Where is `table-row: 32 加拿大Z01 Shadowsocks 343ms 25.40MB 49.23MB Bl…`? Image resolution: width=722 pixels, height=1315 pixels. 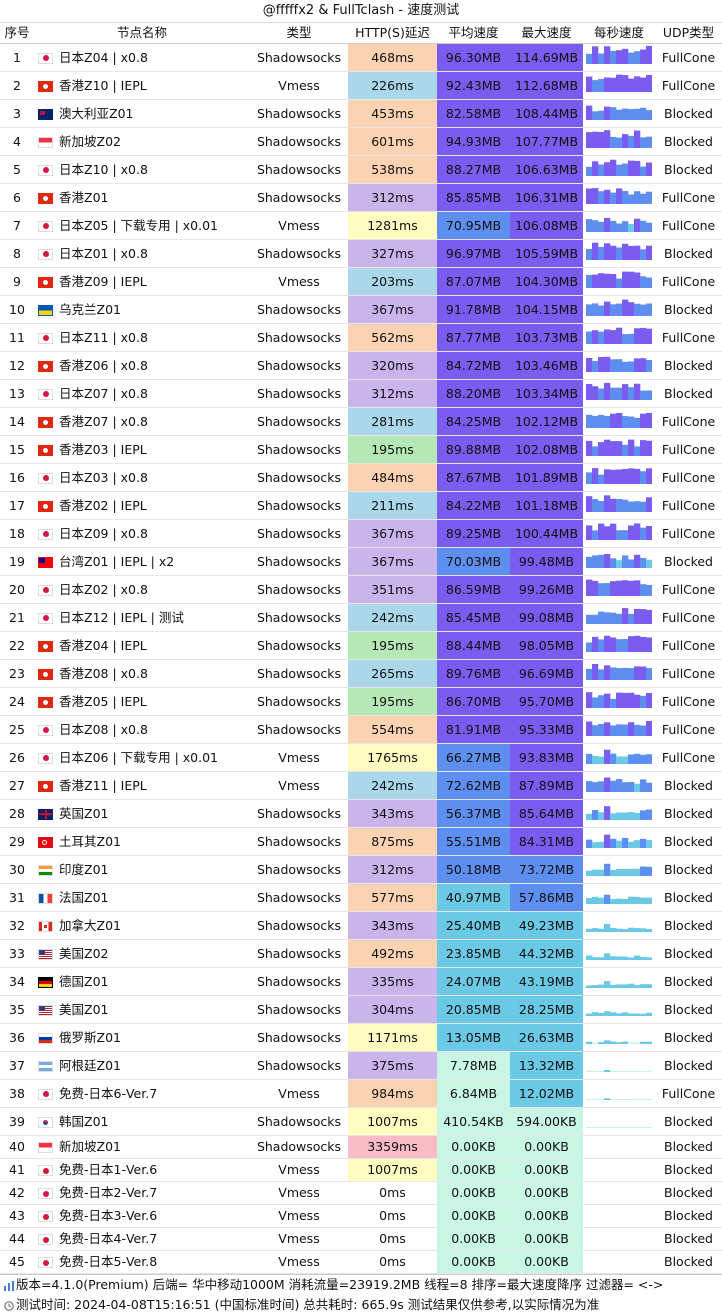 table-row: 32 加拿大Z01 Shadowsocks 343ms 25.40MB 49.23MB Bl… is located at coordinates (361, 925).